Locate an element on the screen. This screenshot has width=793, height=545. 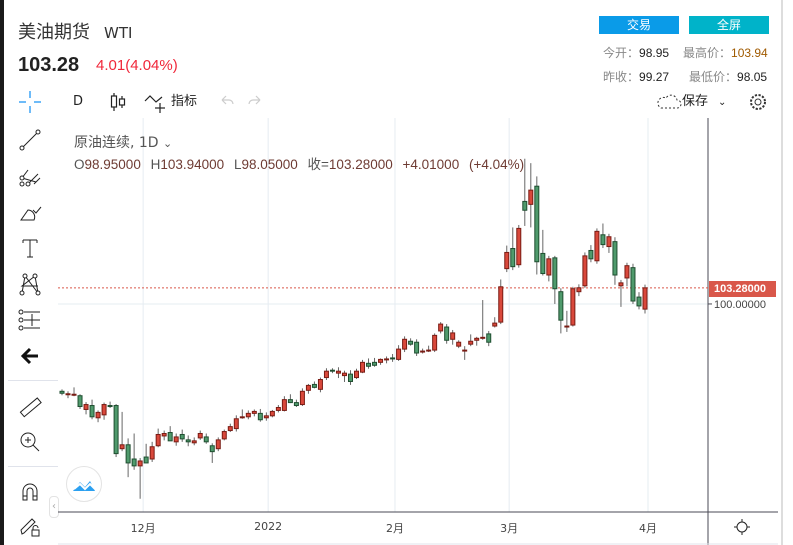
ohlc-high: H103.94000 is located at coordinates (188, 164).